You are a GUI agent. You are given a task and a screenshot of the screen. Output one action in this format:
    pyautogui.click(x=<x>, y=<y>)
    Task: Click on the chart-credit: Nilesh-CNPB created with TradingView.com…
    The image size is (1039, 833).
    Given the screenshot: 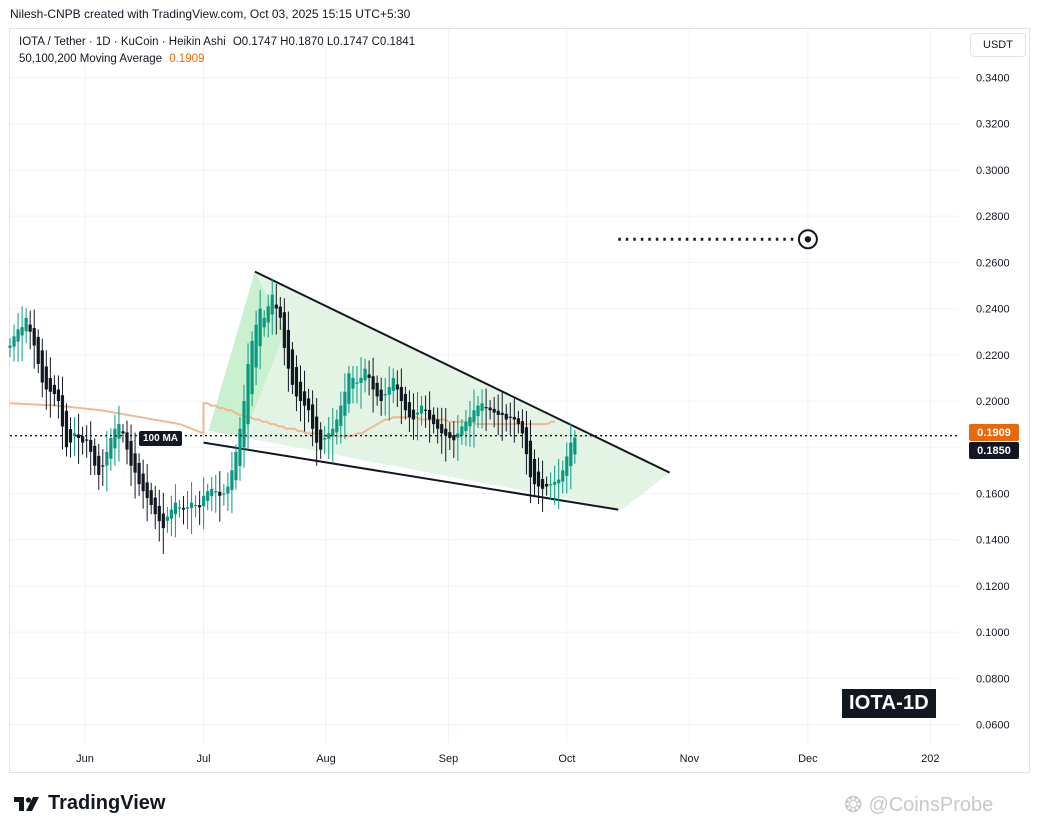 What is the action you would take?
    pyautogui.click(x=210, y=14)
    